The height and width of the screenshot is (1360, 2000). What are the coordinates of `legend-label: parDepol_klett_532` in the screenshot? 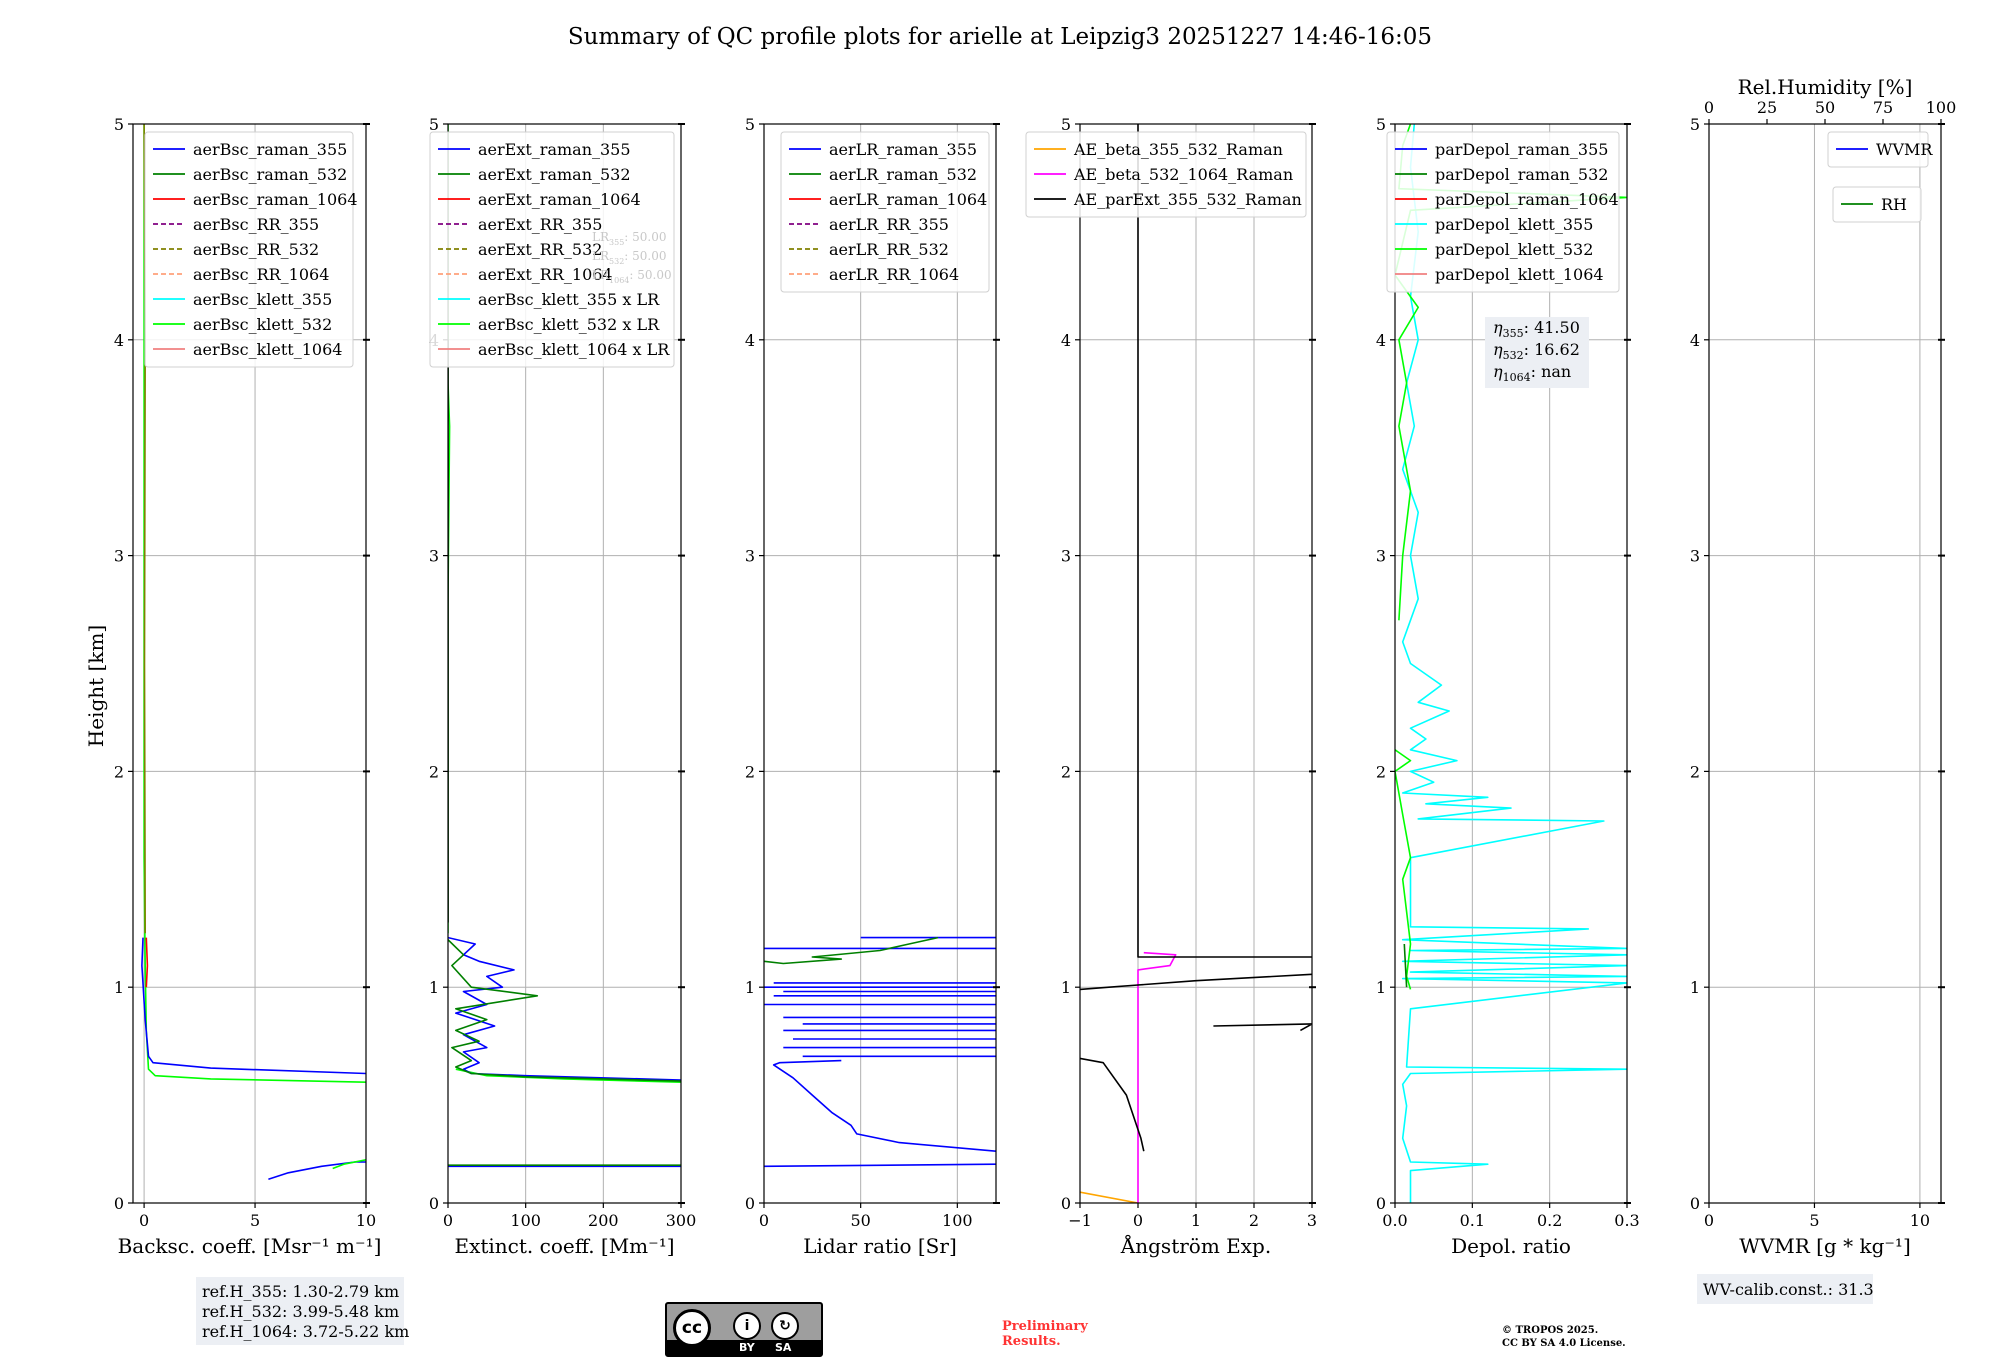 It's located at (1514, 249).